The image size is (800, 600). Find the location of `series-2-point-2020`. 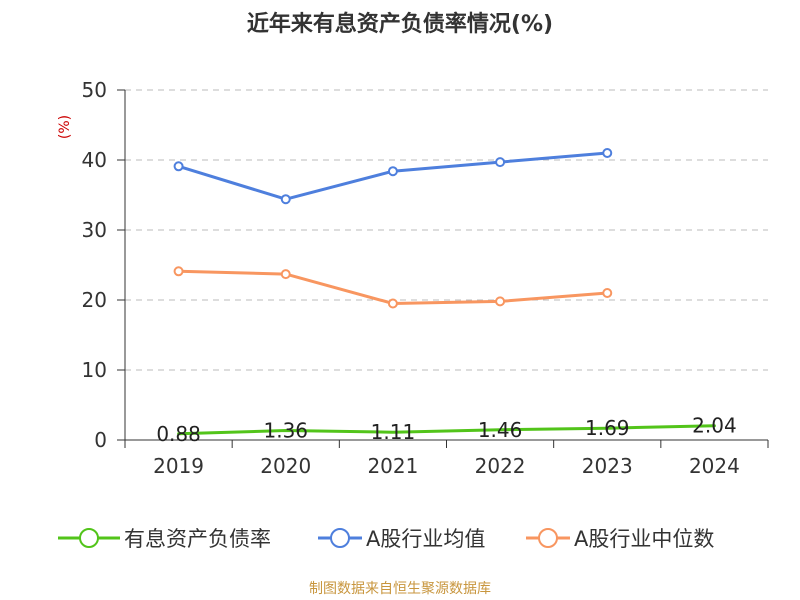

series-2-point-2020 is located at coordinates (285, 199).